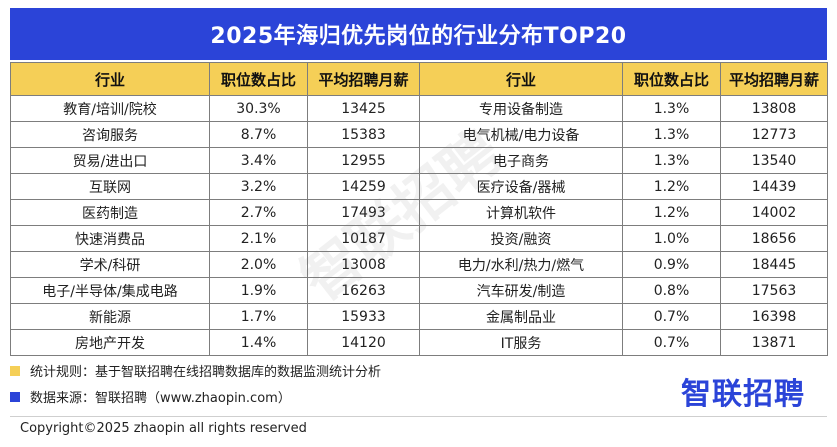 This screenshot has height=447, width=837. What do you see at coordinates (110, 212) in the screenshot?
I see `industry-cell: 医药制造` at bounding box center [110, 212].